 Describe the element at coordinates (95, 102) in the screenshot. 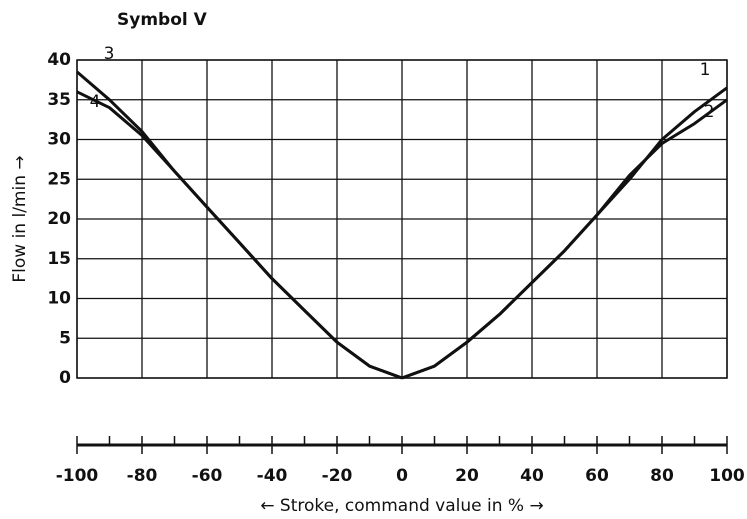

I see `curve-label: 4` at that location.